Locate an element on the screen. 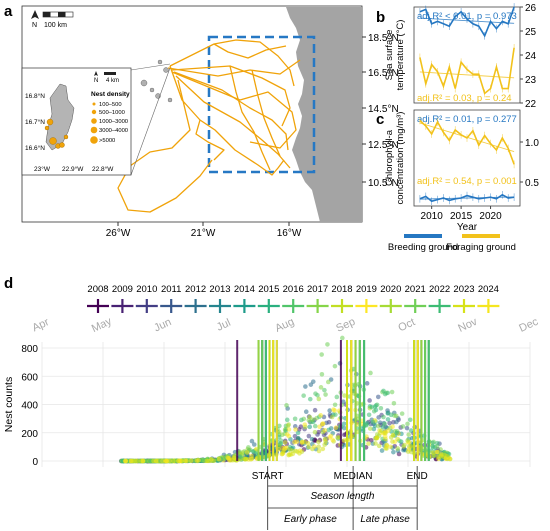  scale-bar-label: 100 km is located at coordinates (55, 25).